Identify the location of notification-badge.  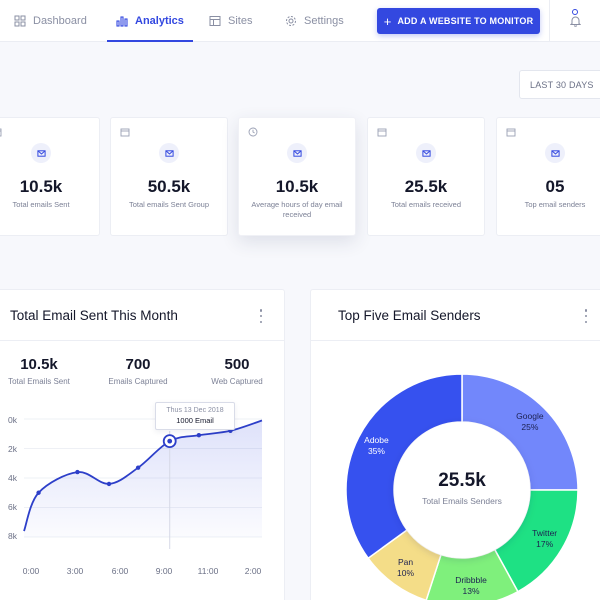
(575, 12).